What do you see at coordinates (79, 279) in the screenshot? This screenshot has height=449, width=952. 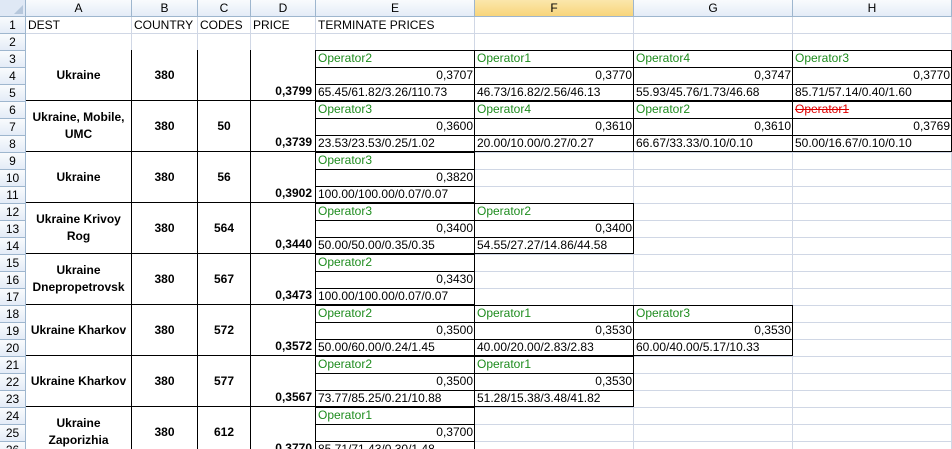 I see `dest-cell: Ukraine Dnepropetrovsk` at bounding box center [79, 279].